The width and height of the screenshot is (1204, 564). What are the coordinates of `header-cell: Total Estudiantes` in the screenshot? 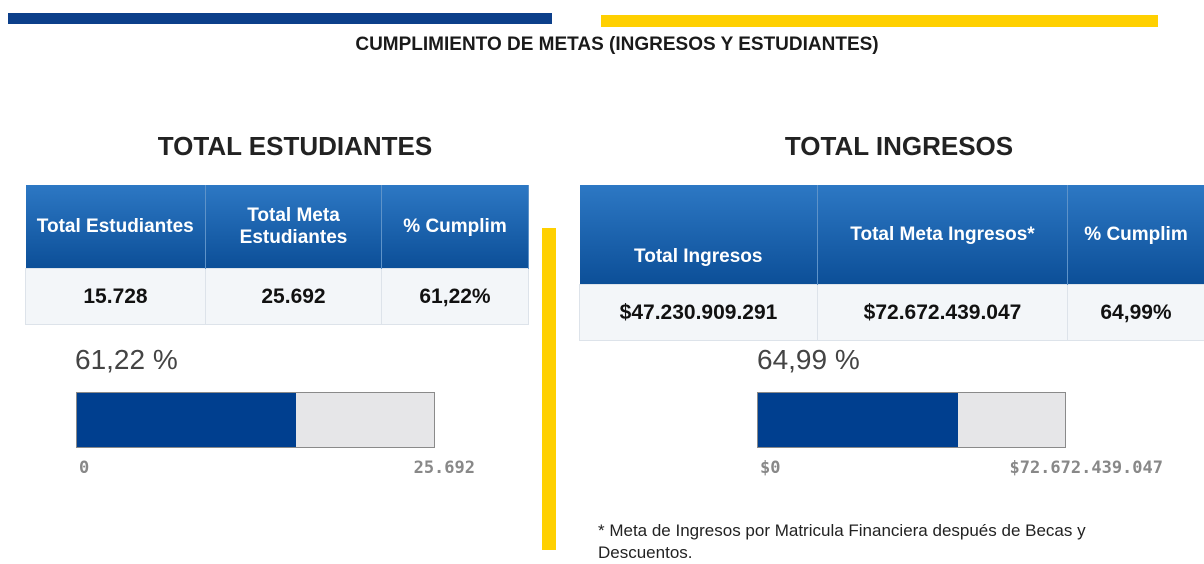 It's located at (115, 227).